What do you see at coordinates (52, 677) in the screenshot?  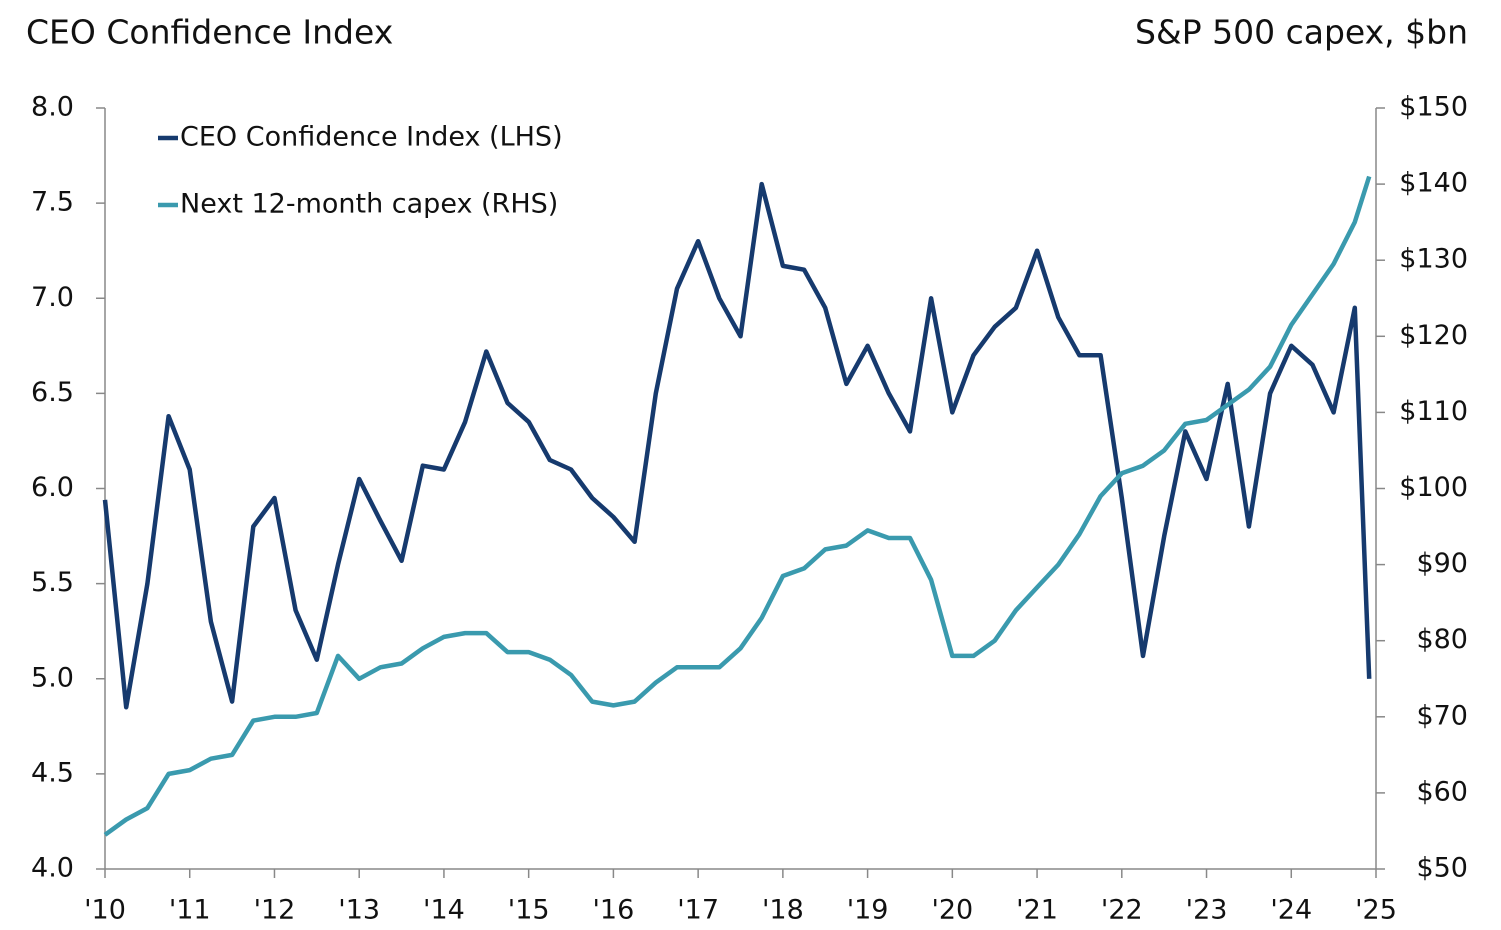 I see `y-tick-label: 5.0` at bounding box center [52, 677].